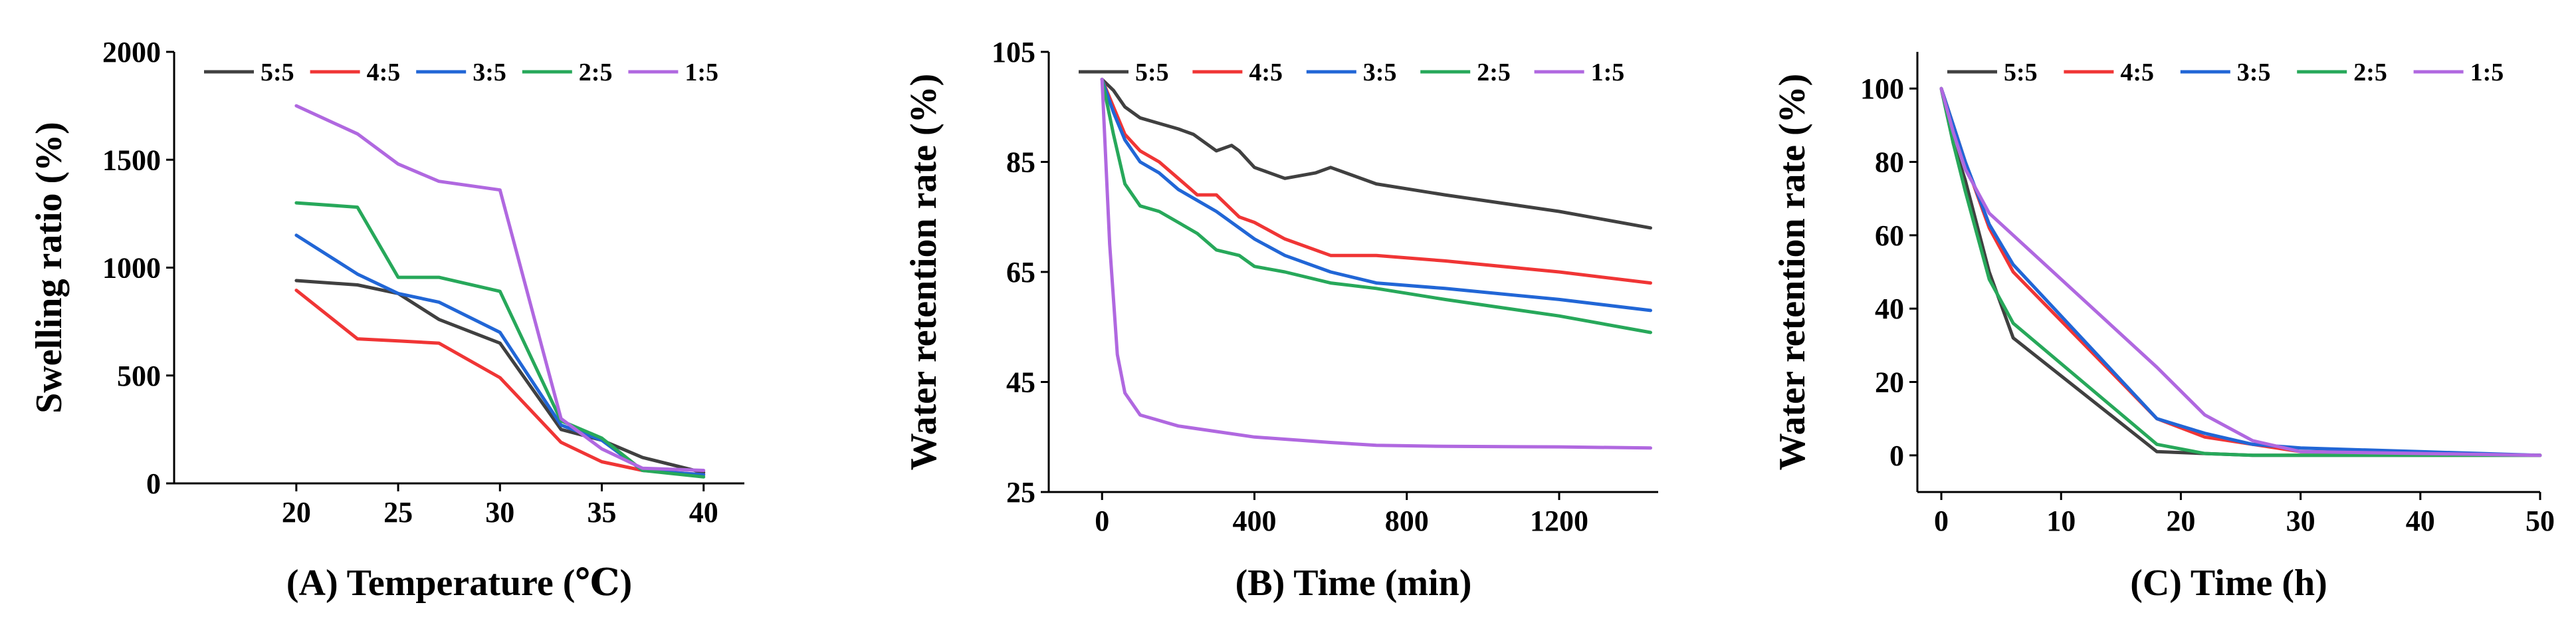 The height and width of the screenshot is (625, 2576). I want to click on y-axis-title-c: Water retention rate (%), so click(1792, 272).